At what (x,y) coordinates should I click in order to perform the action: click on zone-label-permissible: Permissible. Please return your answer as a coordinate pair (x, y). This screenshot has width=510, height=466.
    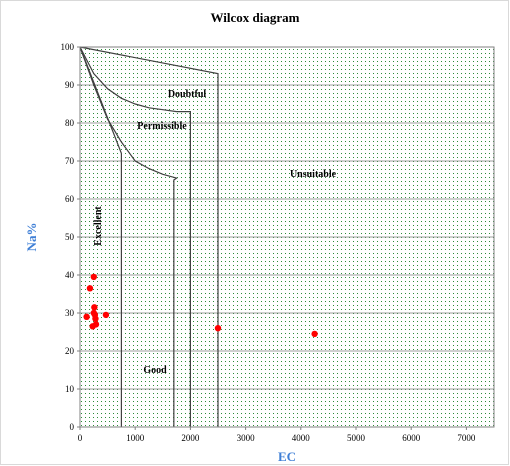
    Looking at the image, I should click on (162, 126).